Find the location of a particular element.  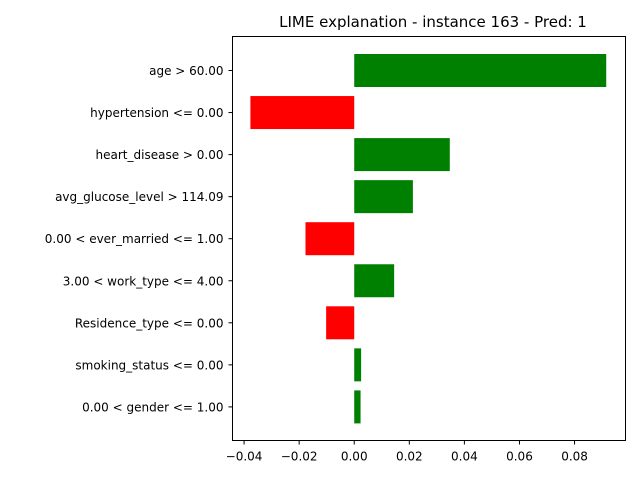

y-tick-label-6: Residence_type <= 0.00 is located at coordinates (149, 323).